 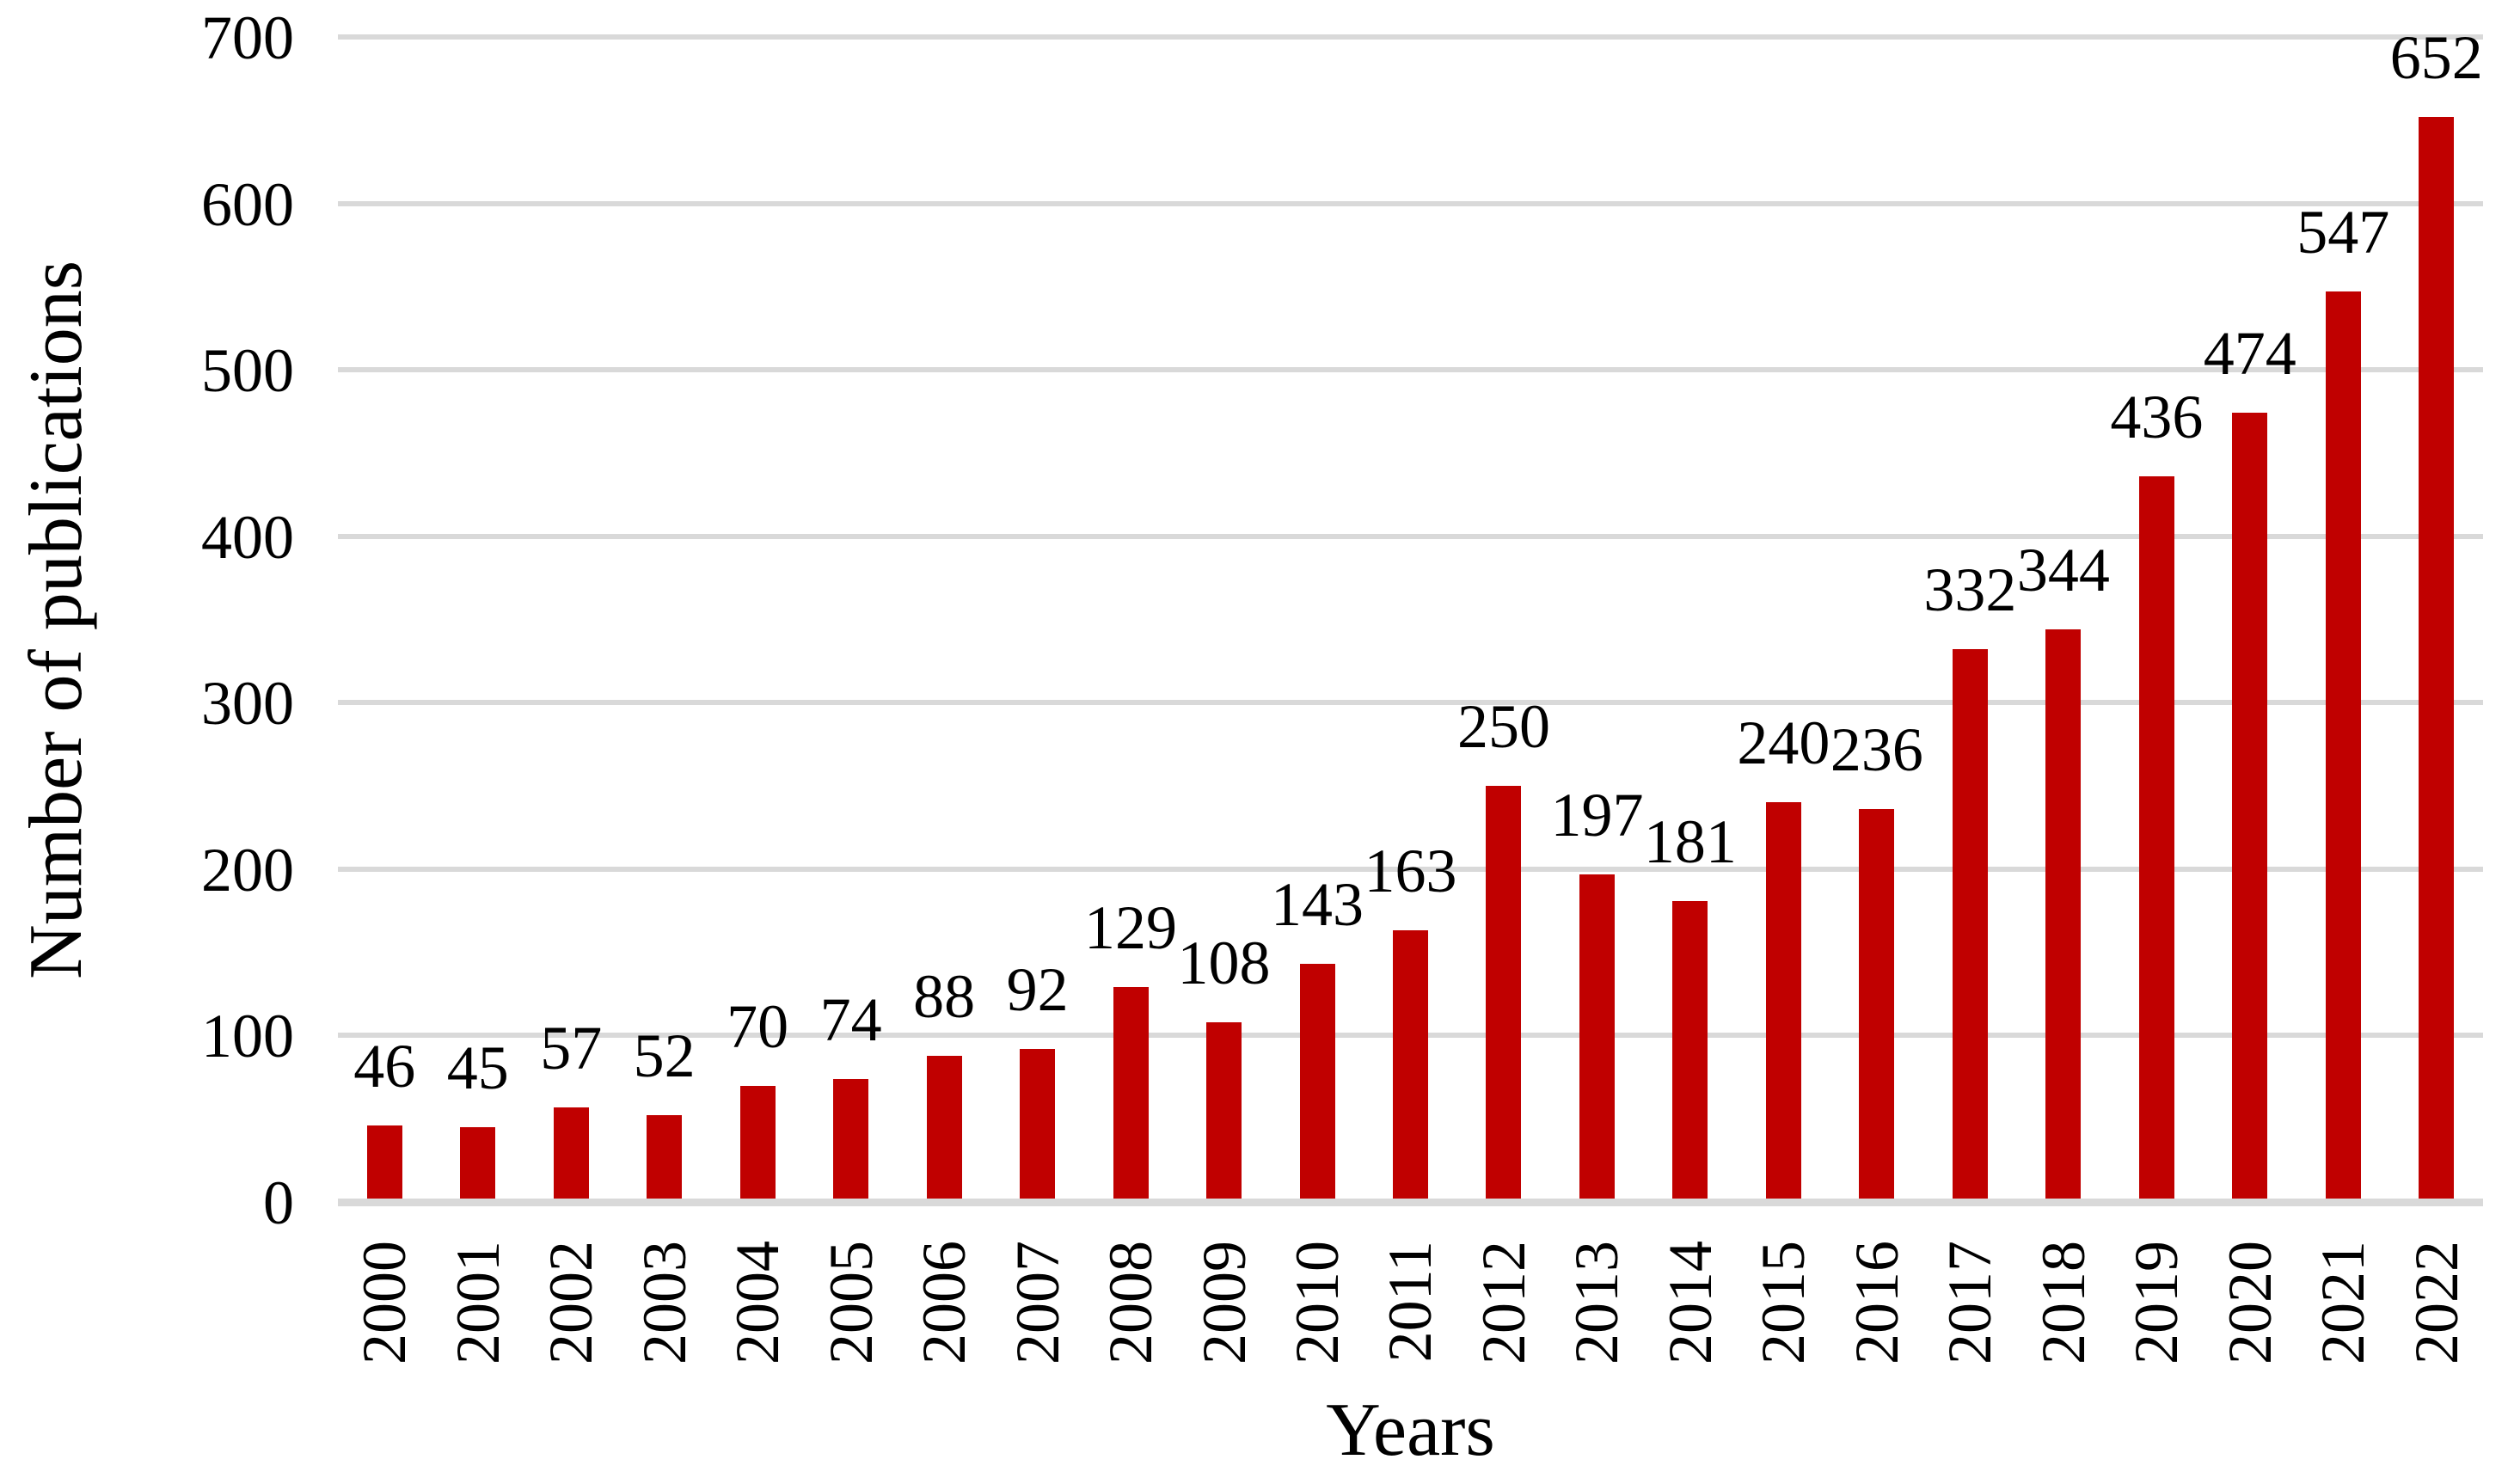 I want to click on x-tick-label-2014: 2014, so click(x=1690, y=1314).